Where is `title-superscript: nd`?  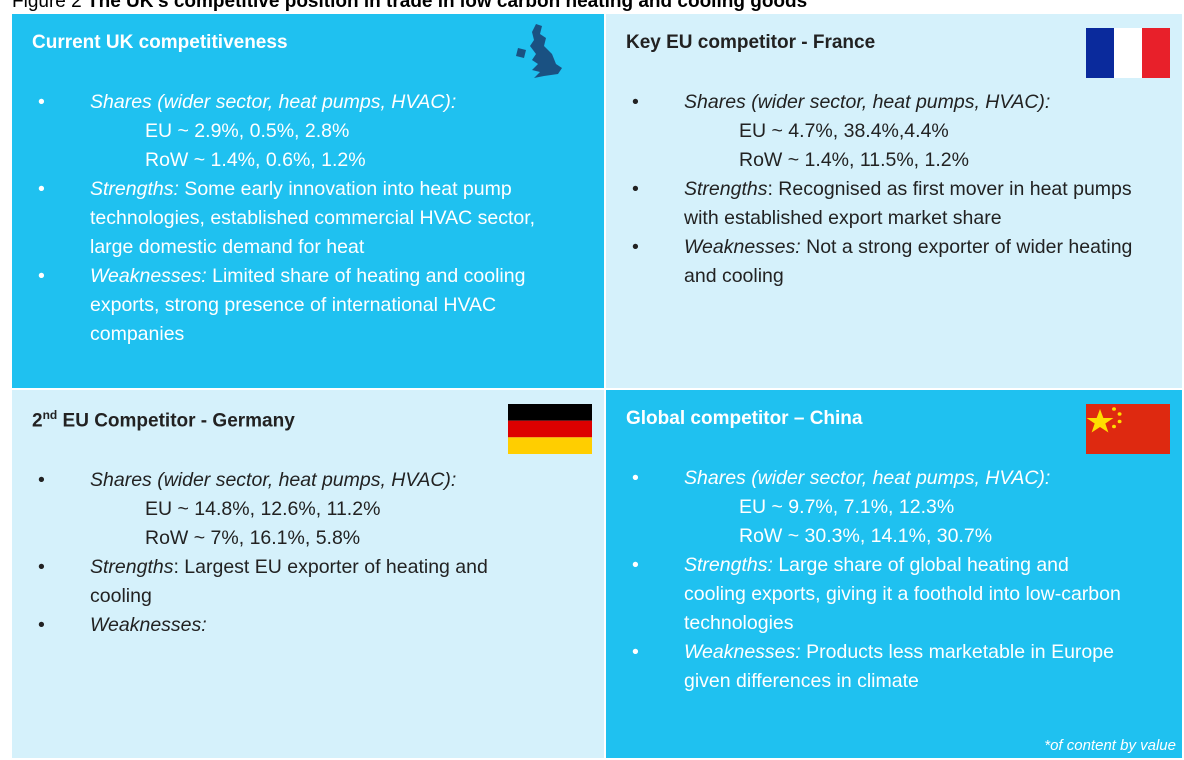 title-superscript: nd is located at coordinates (50, 415).